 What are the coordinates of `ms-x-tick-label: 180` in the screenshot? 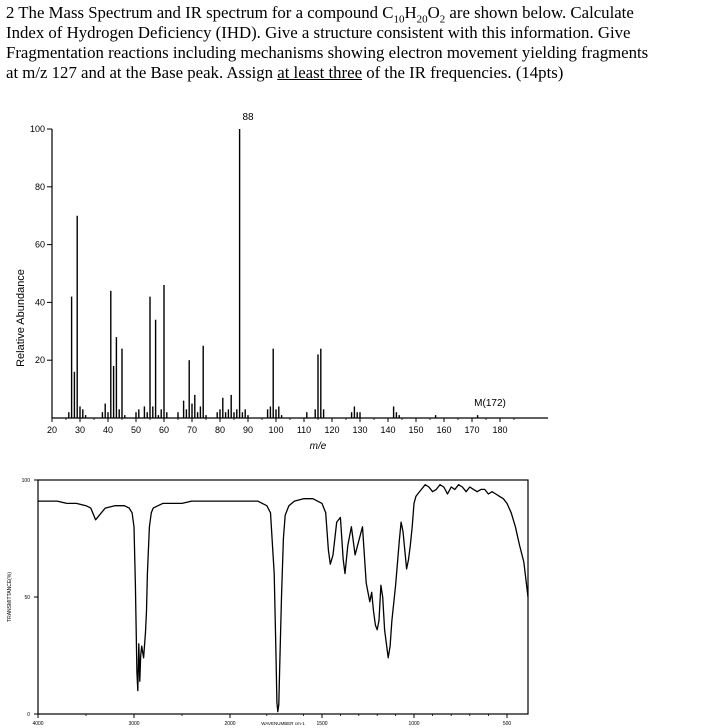 It's located at (499, 430).